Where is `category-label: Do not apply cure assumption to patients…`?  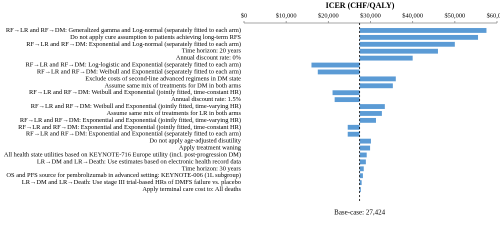
category-label: Do not apply cure assumption to patients… is located at coordinates (155, 37).